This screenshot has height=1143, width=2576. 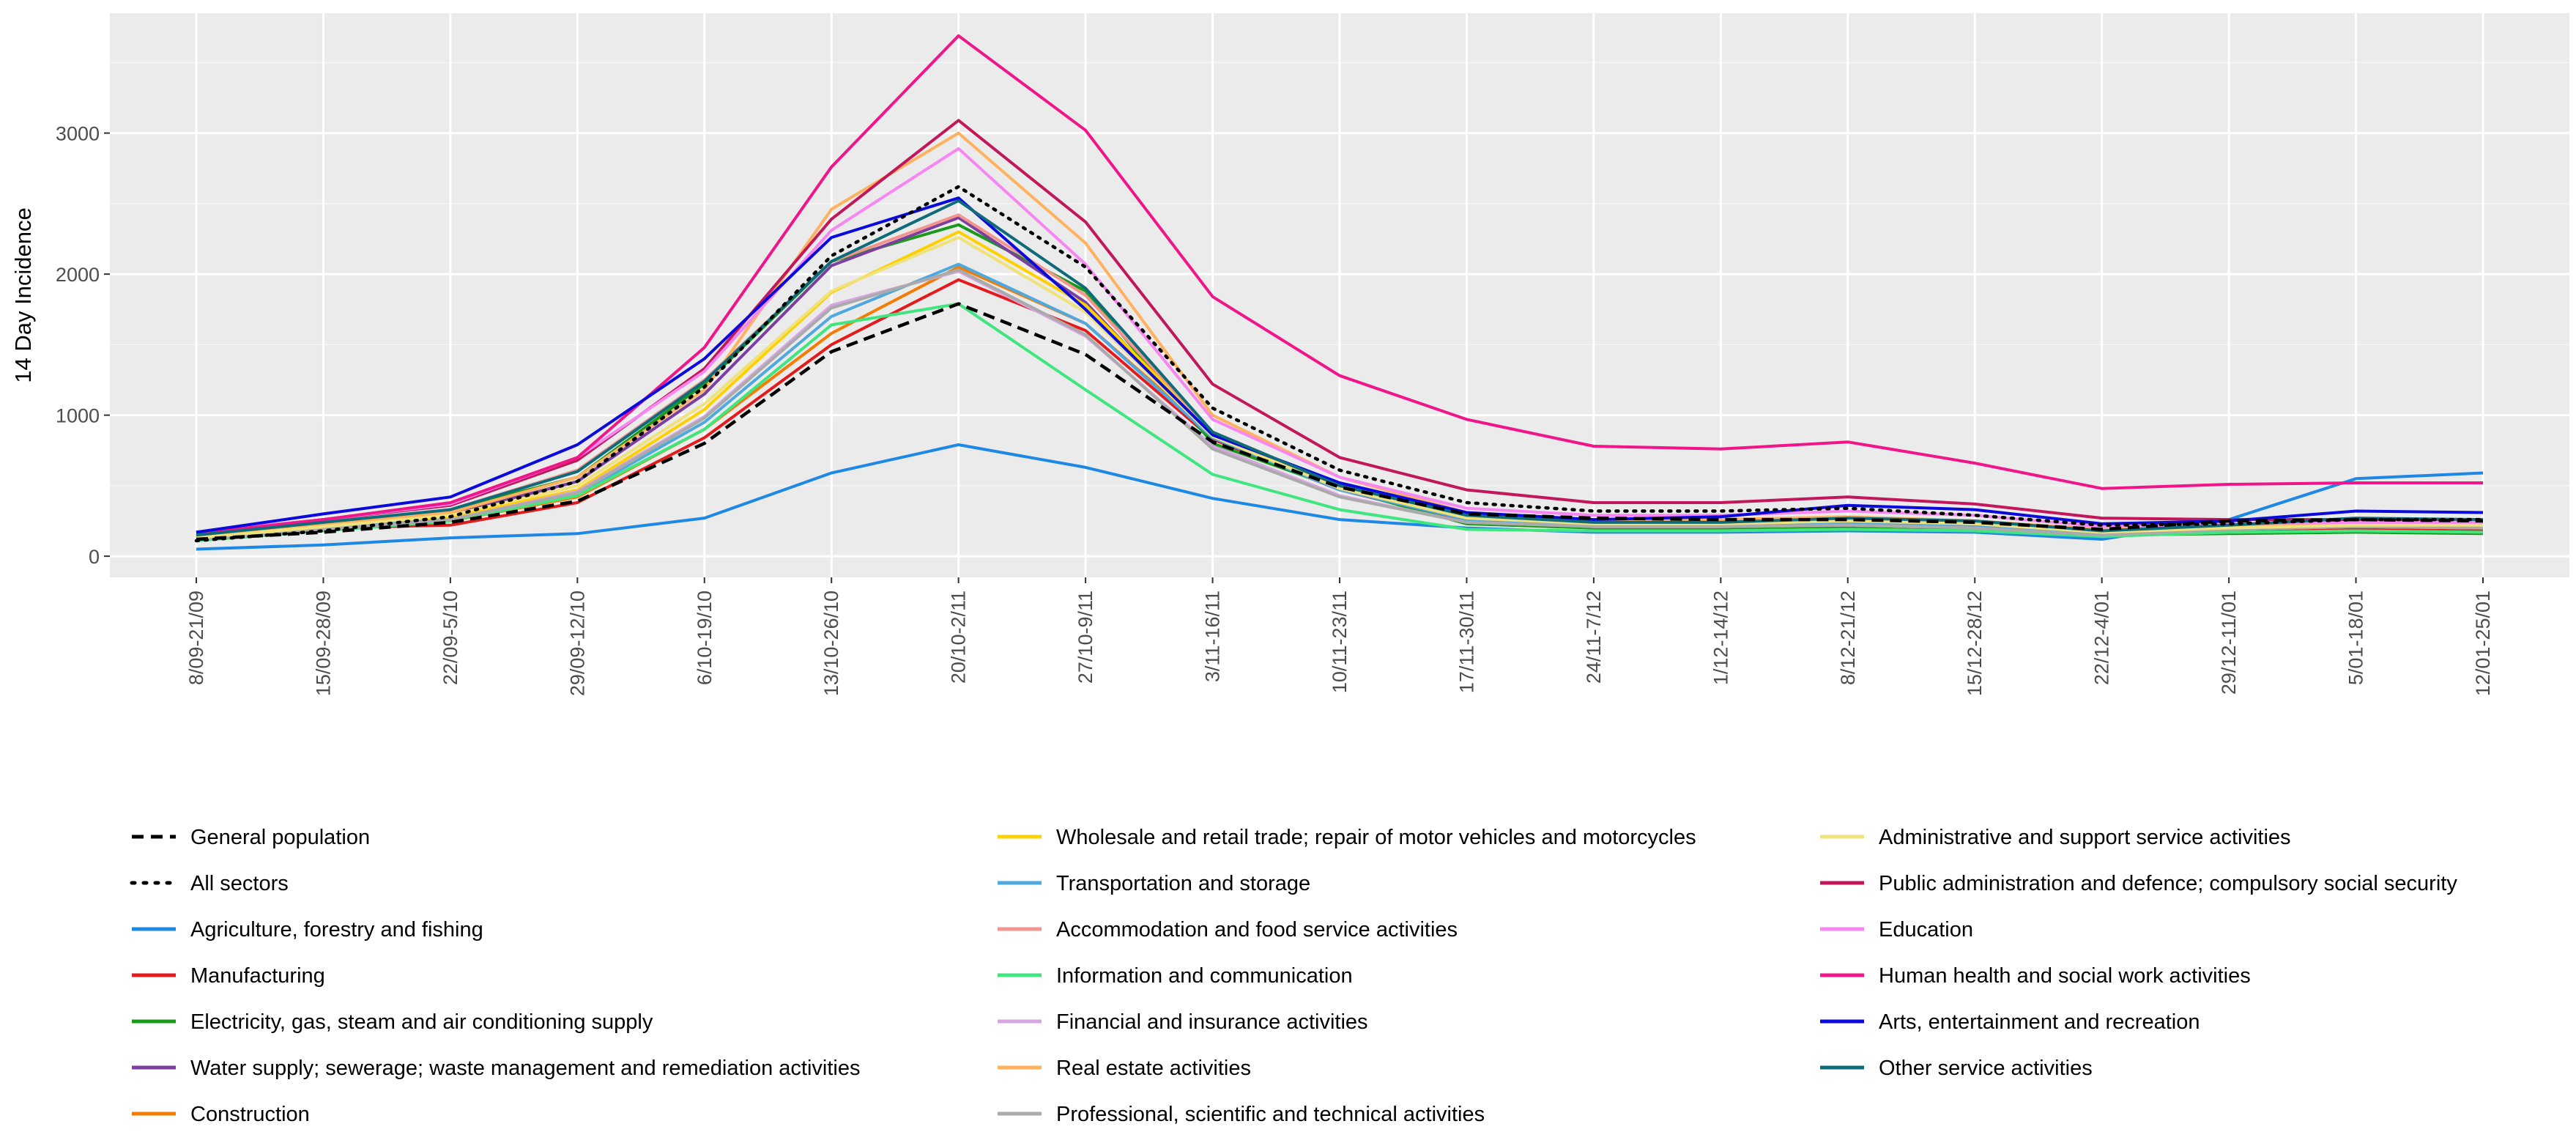 I want to click on legend-item: All sectors, so click(x=209, y=883).